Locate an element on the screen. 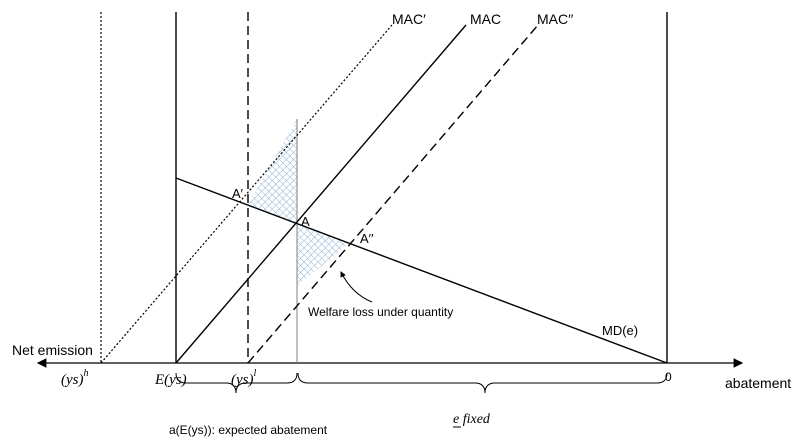  e-fixed-label: e fixed is located at coordinates (472, 419).